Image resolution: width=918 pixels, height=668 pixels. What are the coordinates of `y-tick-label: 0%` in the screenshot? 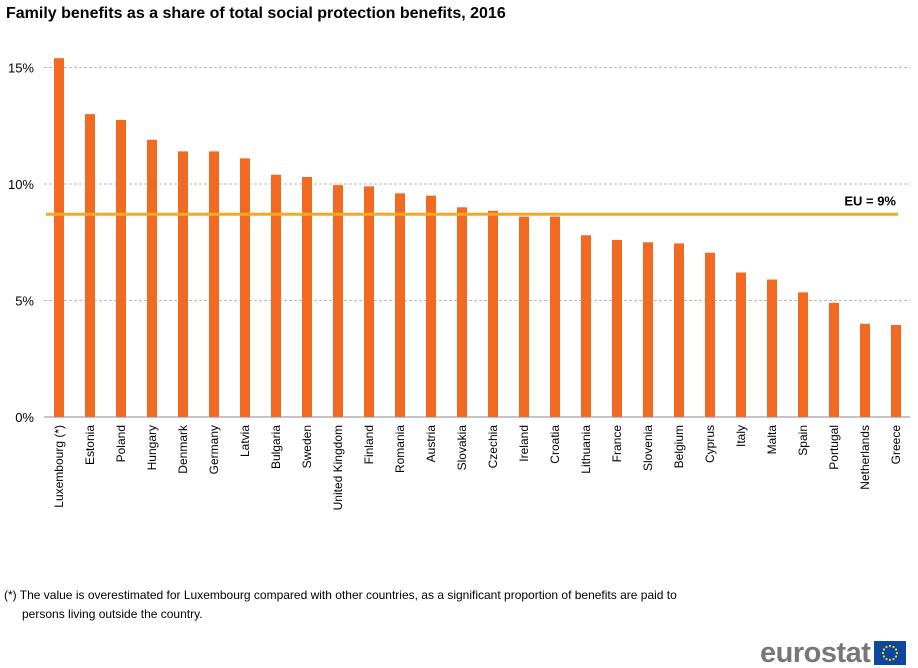 It's located at (24, 417).